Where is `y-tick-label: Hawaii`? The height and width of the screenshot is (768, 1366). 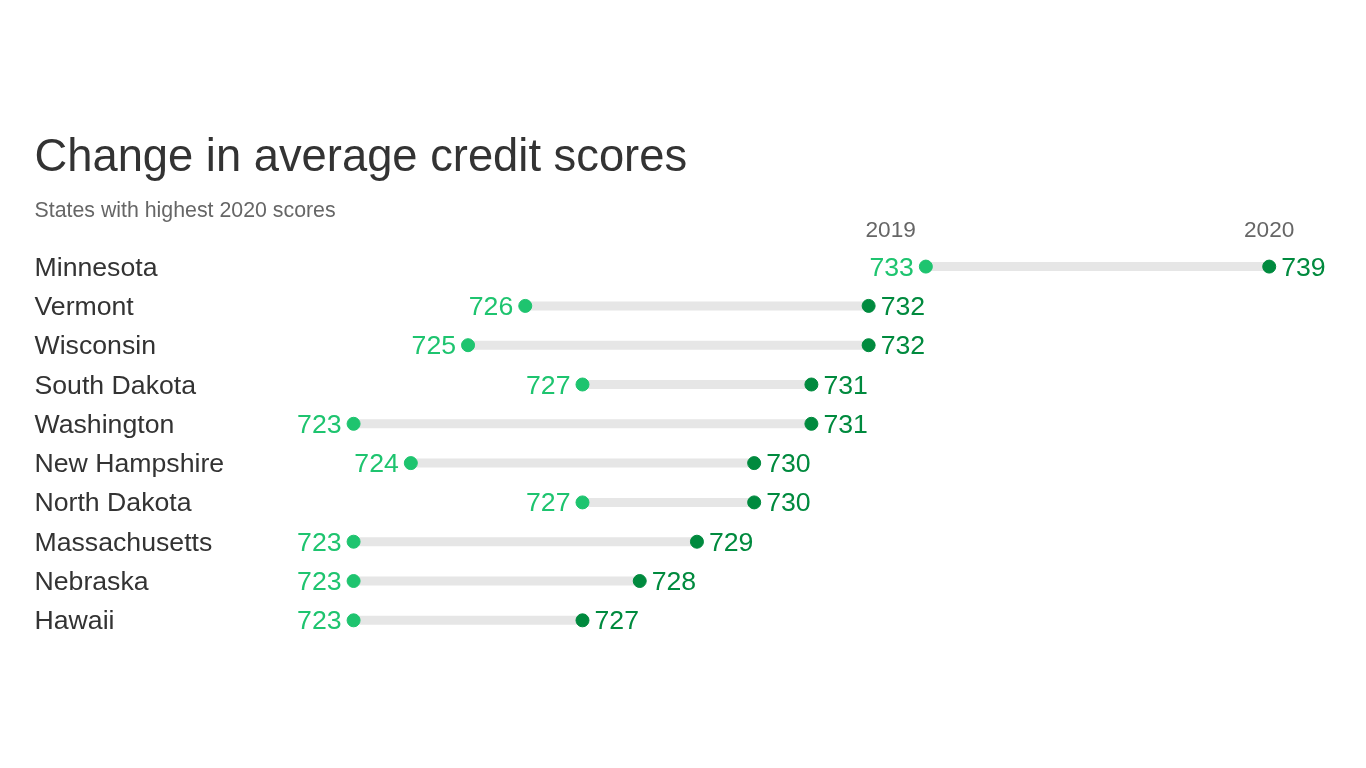
y-tick-label: Hawaii is located at coordinates (74, 620).